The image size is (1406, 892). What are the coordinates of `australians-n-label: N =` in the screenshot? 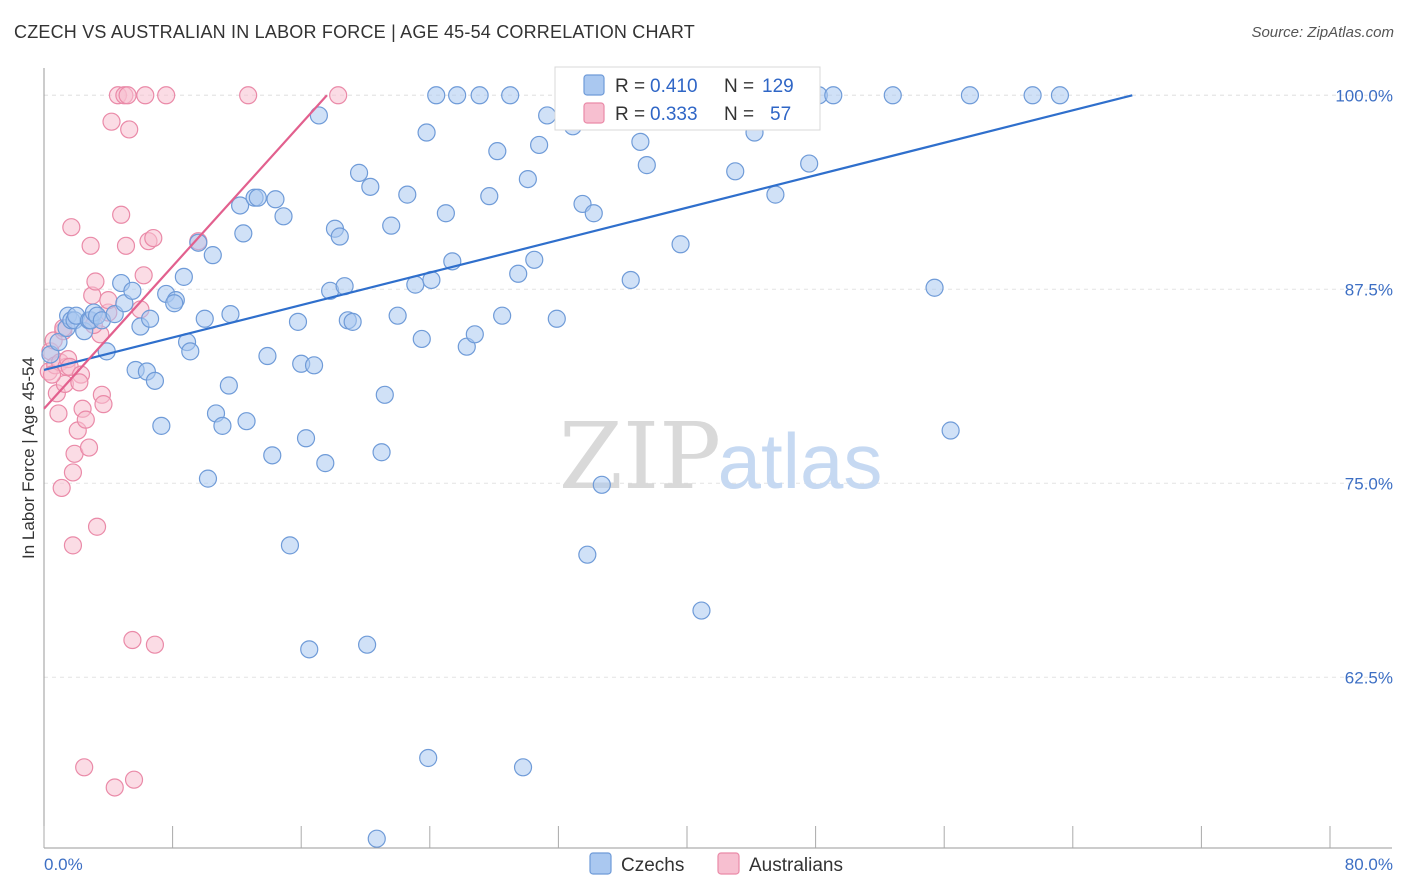 It's located at (739, 114).